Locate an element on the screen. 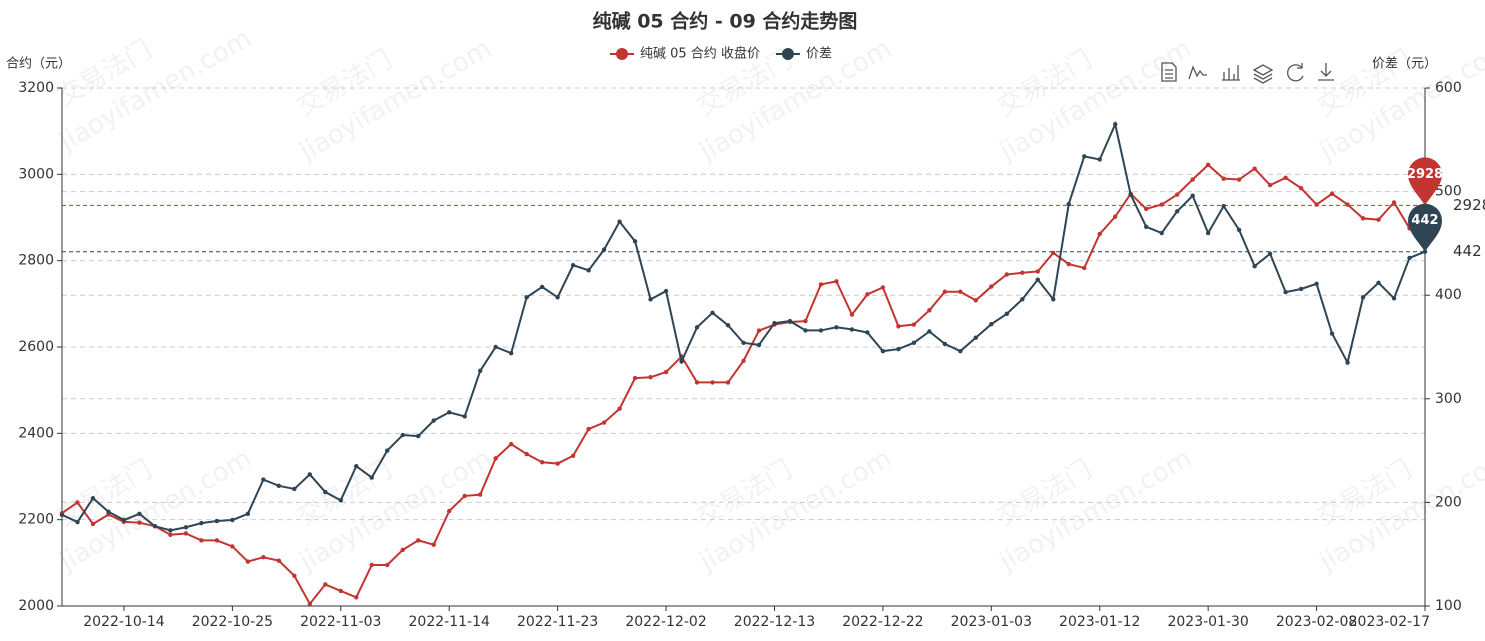  legend-label: 价差 is located at coordinates (819, 54).